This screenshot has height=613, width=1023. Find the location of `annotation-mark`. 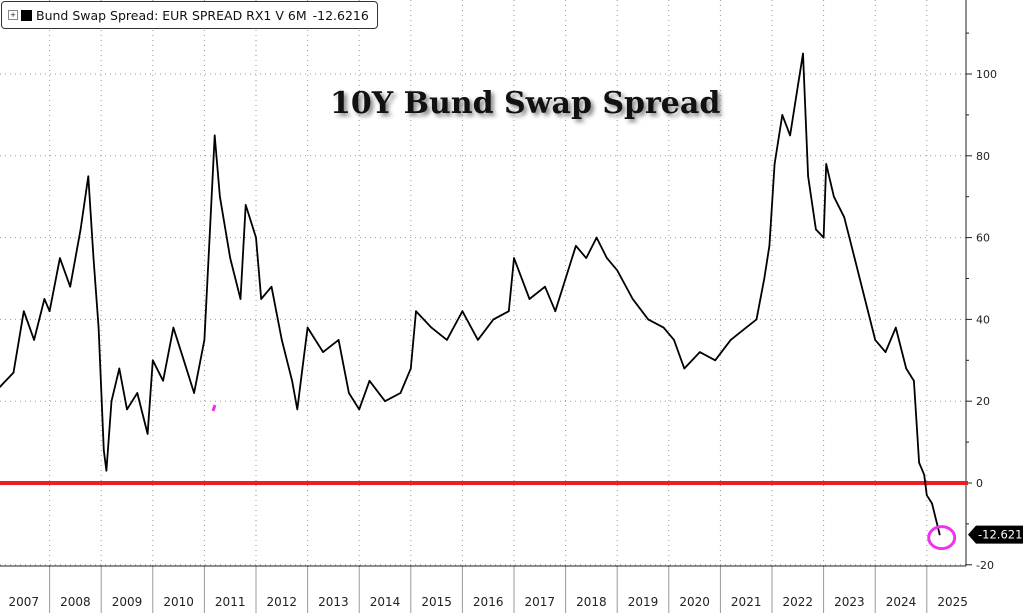

annotation-mark is located at coordinates (214, 408).